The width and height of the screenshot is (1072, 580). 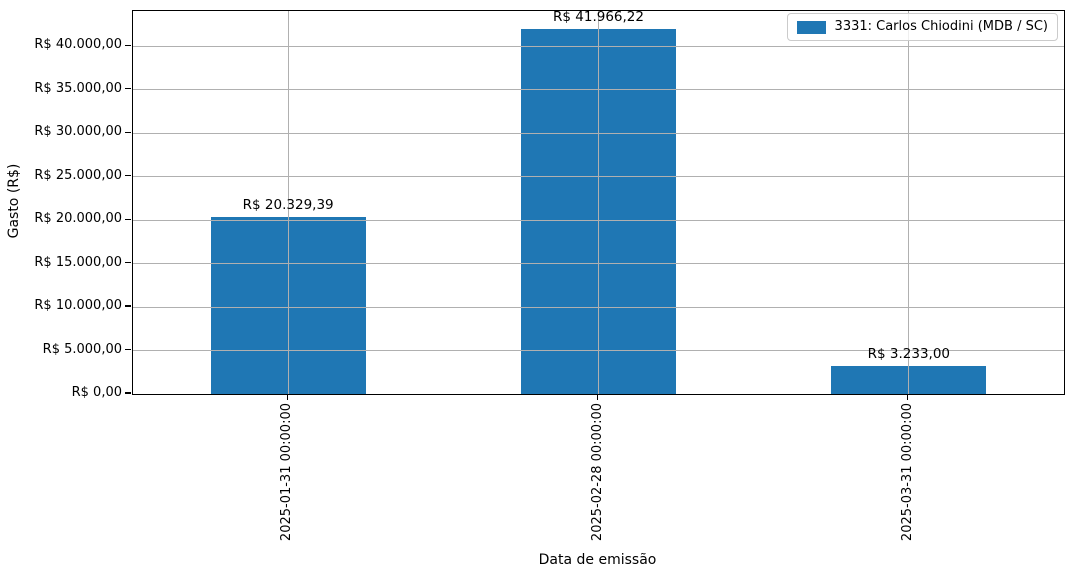 I want to click on bar-value-label: R$ 20.329,39, so click(x=288, y=205).